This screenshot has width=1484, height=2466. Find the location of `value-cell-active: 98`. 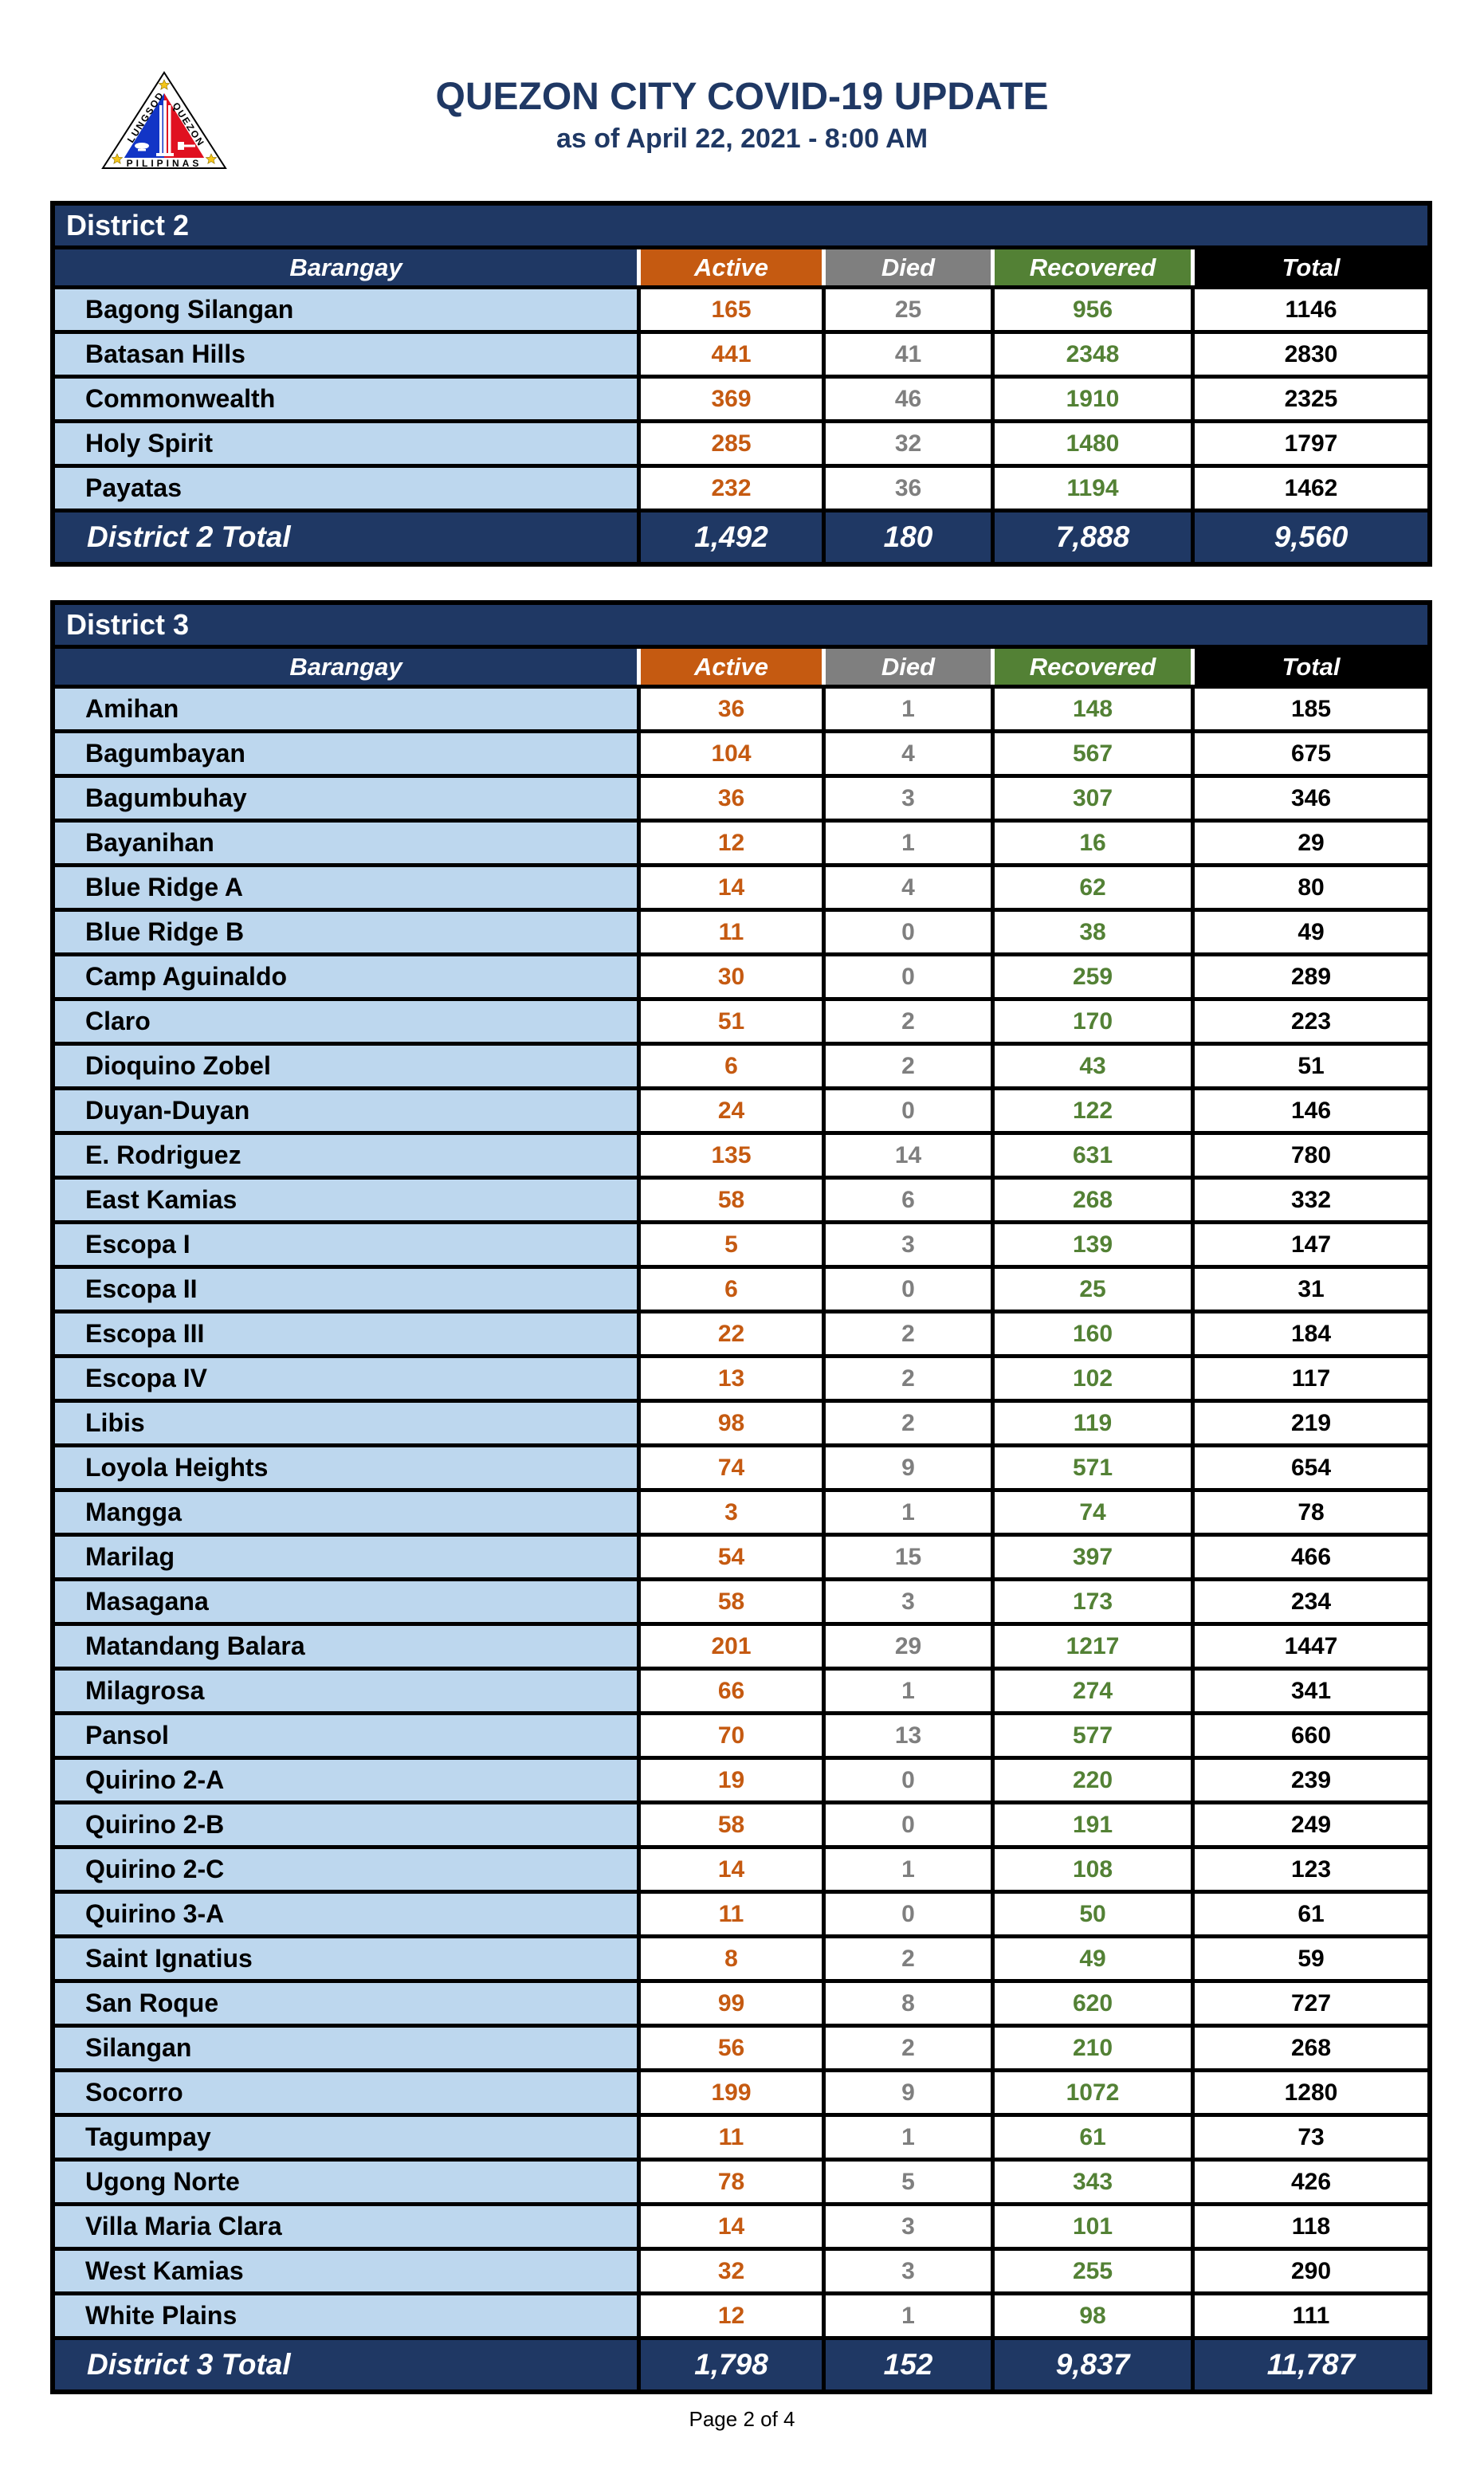

value-cell-active: 98 is located at coordinates (731, 1423).